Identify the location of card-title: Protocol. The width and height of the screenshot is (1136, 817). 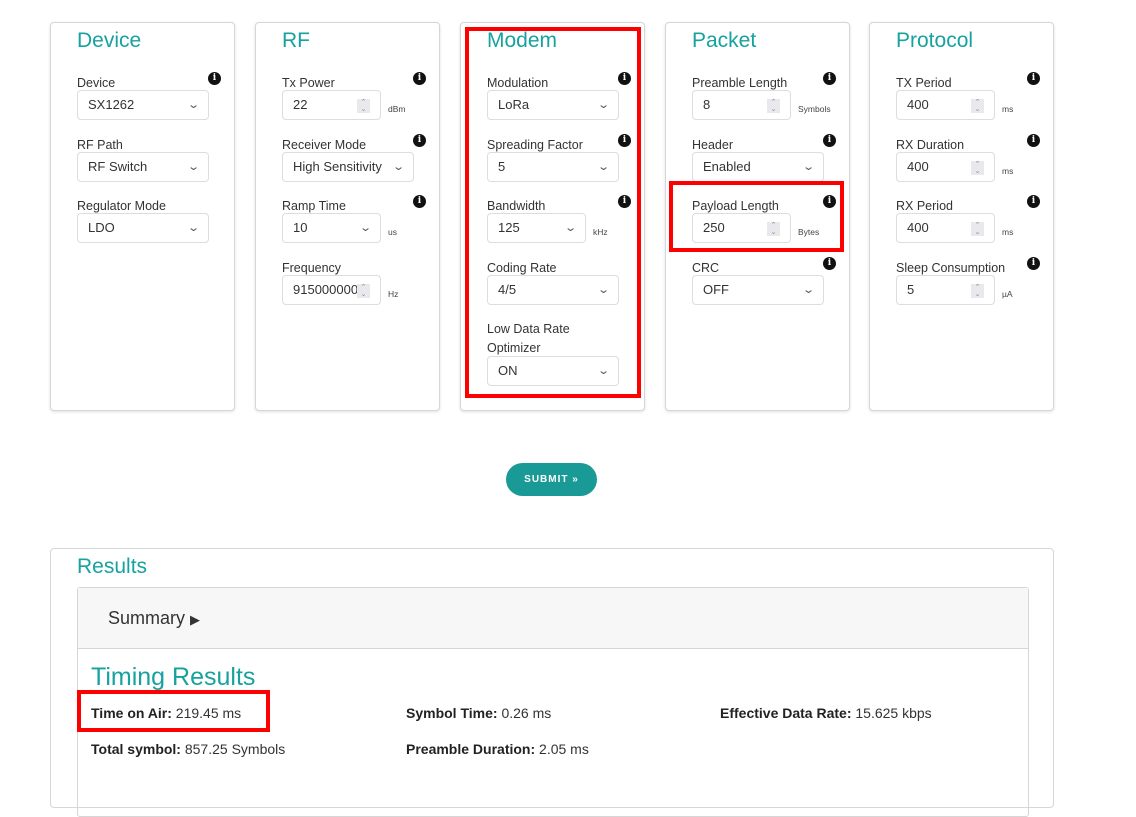
(935, 40).